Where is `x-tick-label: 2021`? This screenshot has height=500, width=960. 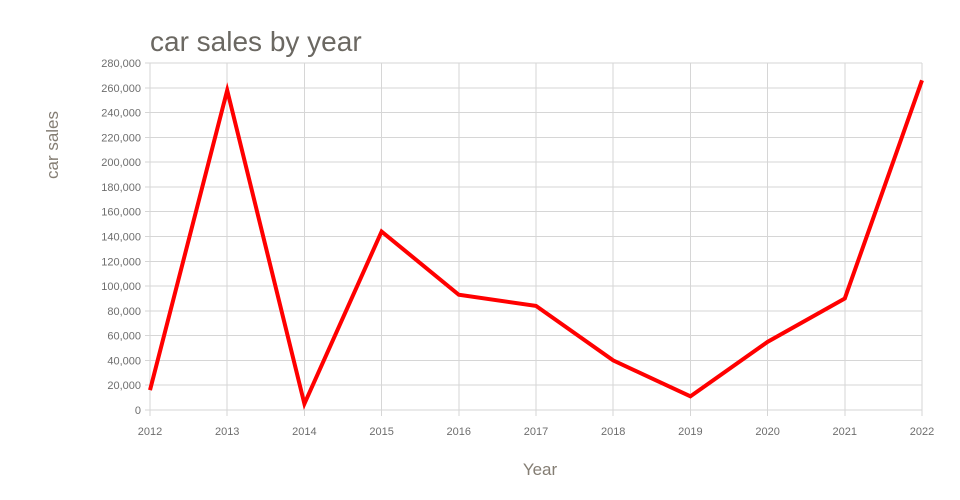 x-tick-label: 2021 is located at coordinates (845, 432).